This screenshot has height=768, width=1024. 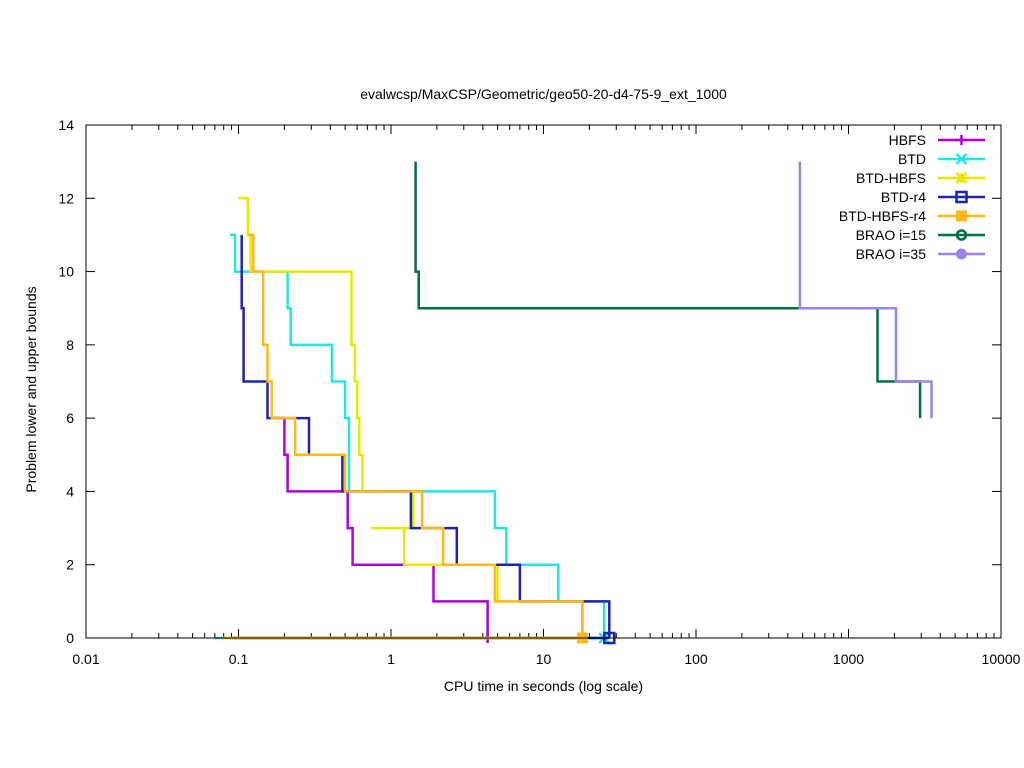 I want to click on legend-label: BRAO i=15, so click(x=891, y=235).